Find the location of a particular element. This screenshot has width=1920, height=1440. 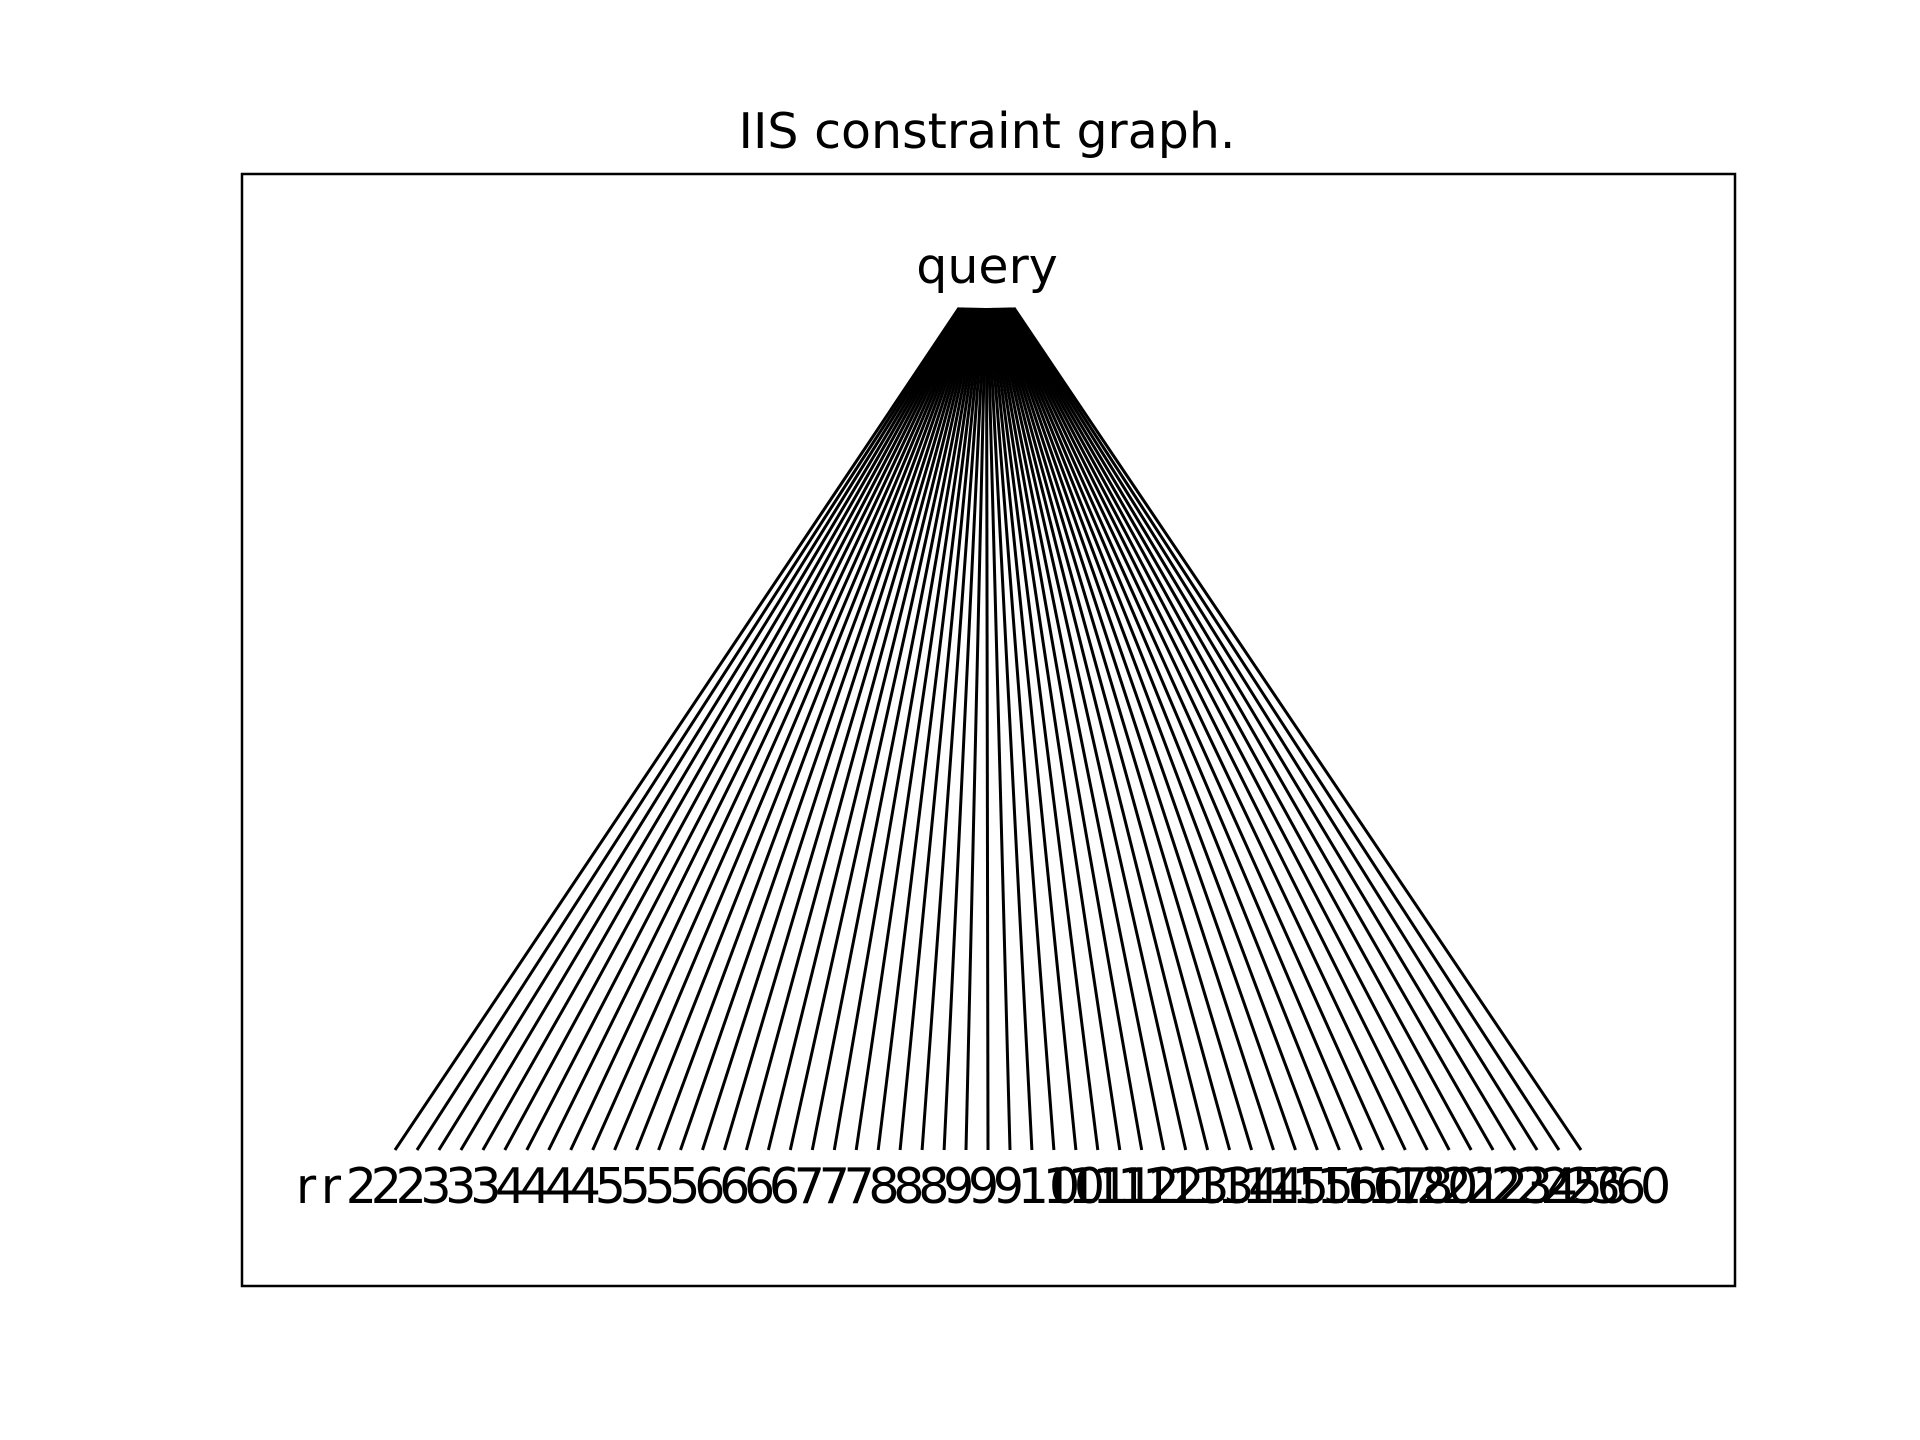

leaf-node-label: 17 is located at coordinates (1397, 1186).